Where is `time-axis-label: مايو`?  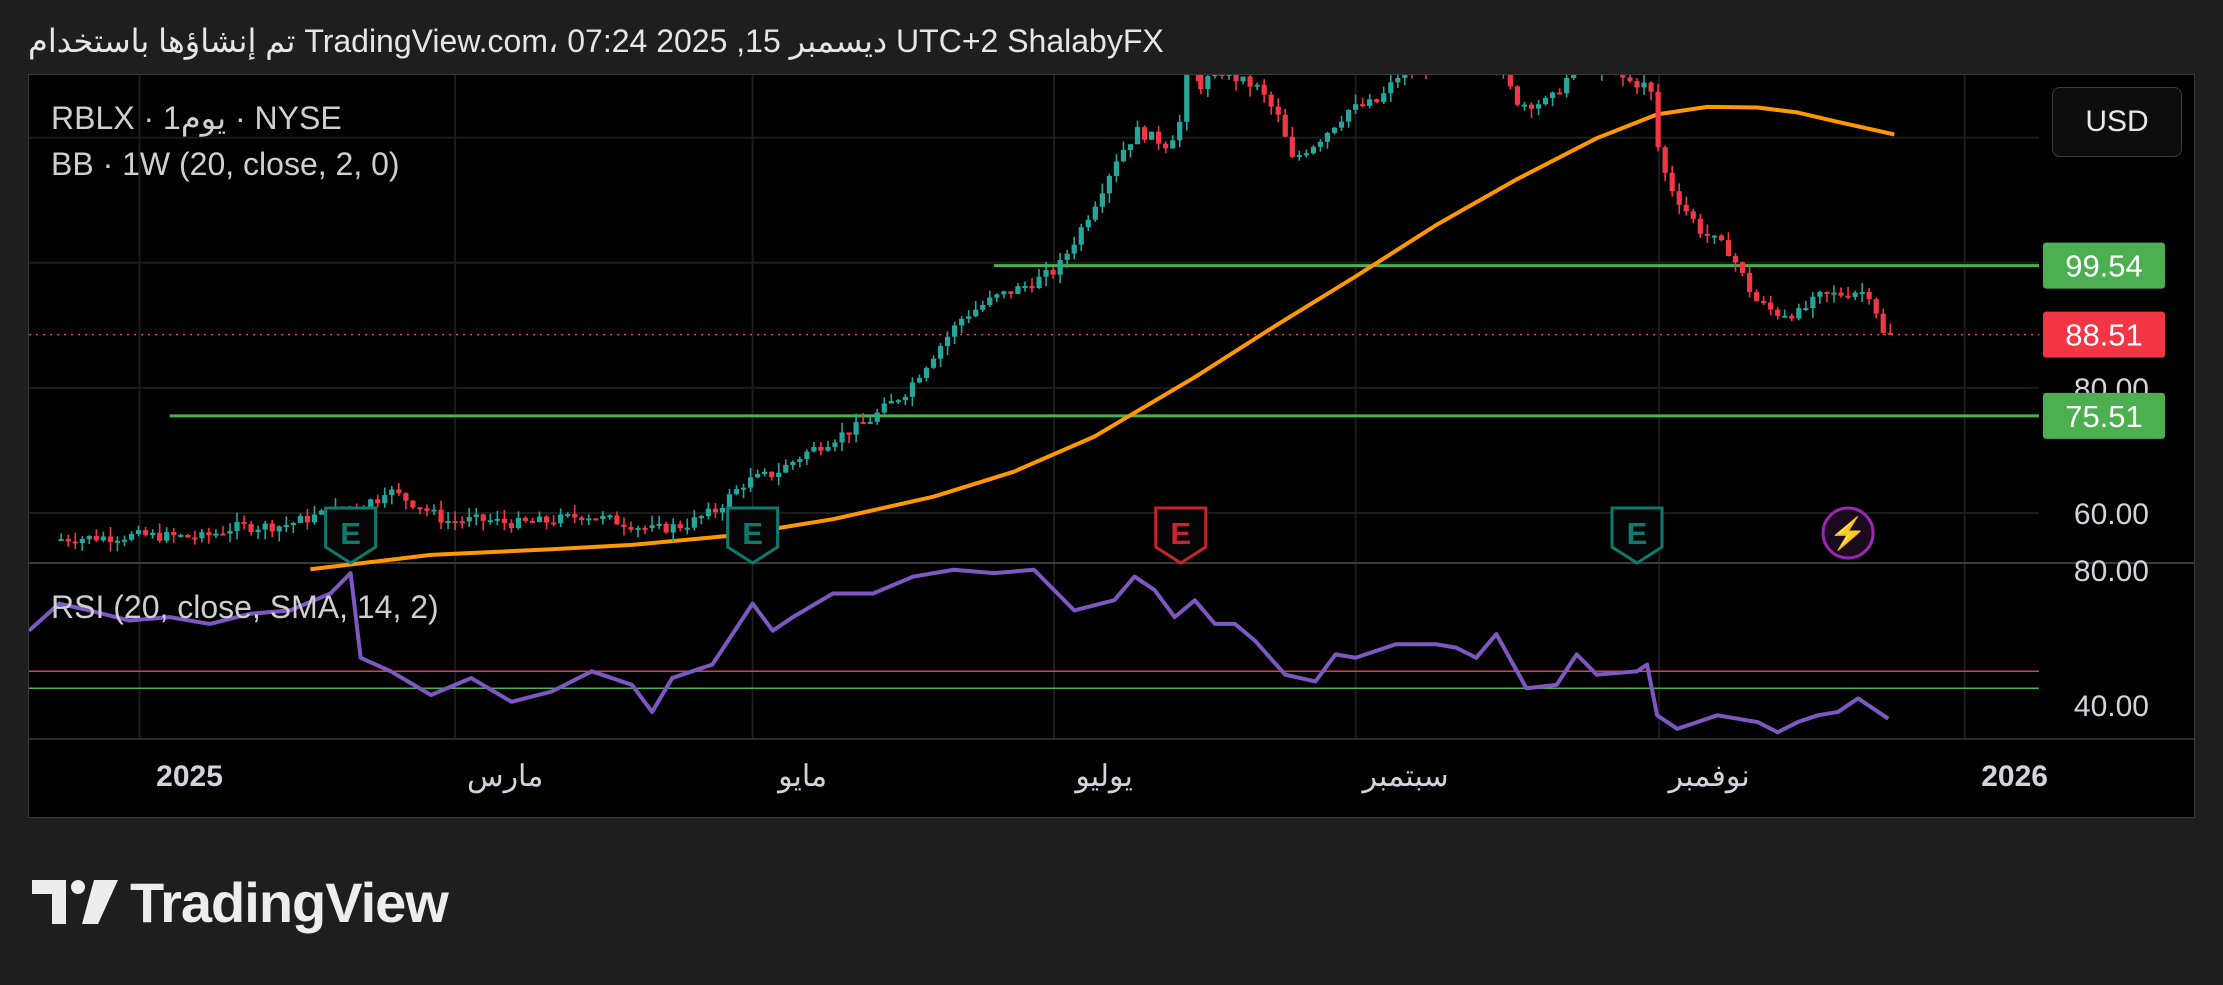
time-axis-label: مايو is located at coordinates (801, 777).